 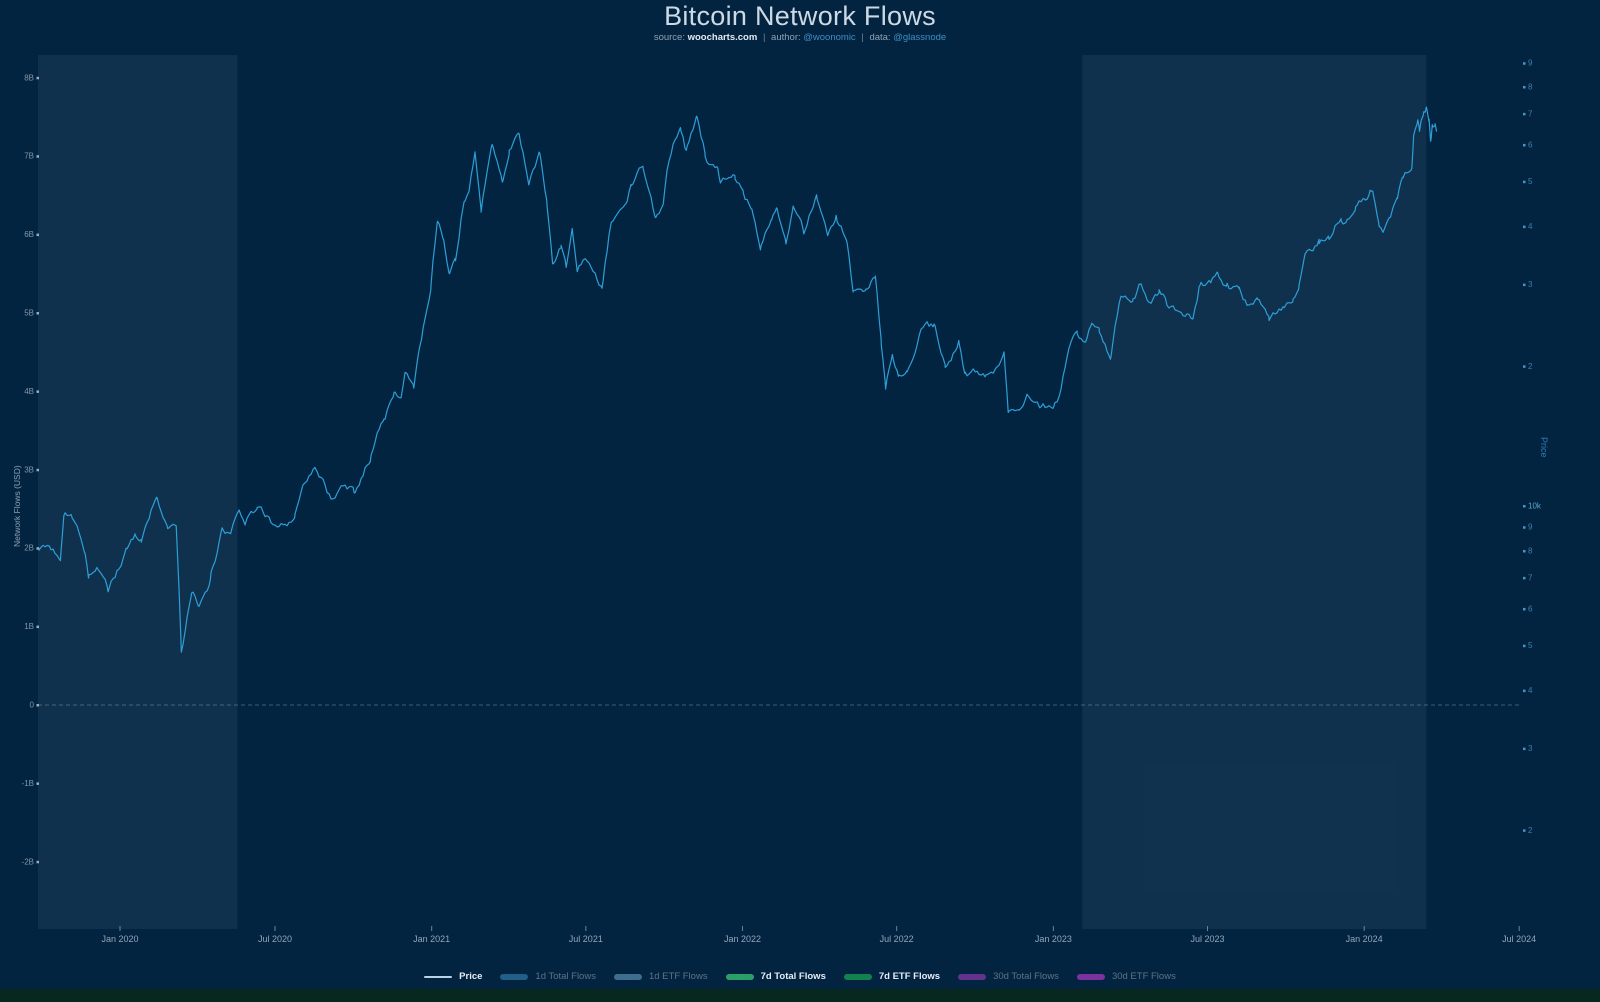 I want to click on left-axis-tick-label: 7B, so click(x=29, y=156).